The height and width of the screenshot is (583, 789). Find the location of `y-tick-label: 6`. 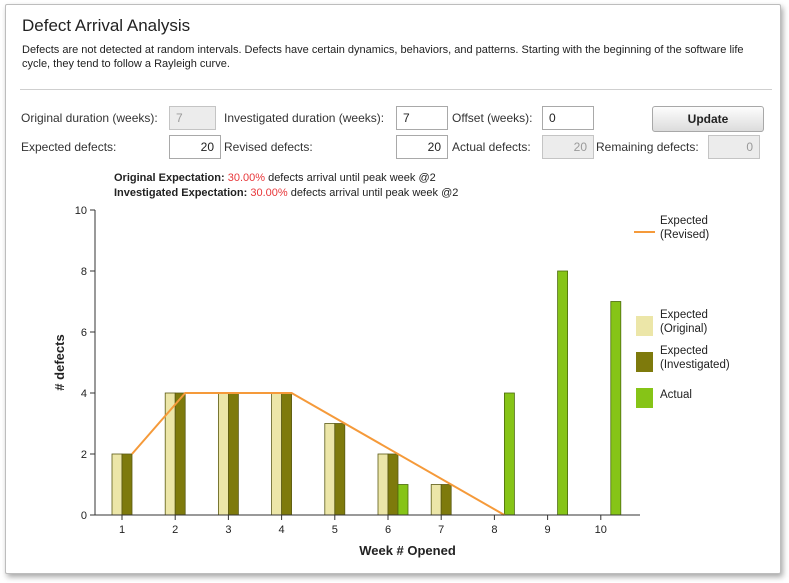

y-tick-label: 6 is located at coordinates (84, 333).